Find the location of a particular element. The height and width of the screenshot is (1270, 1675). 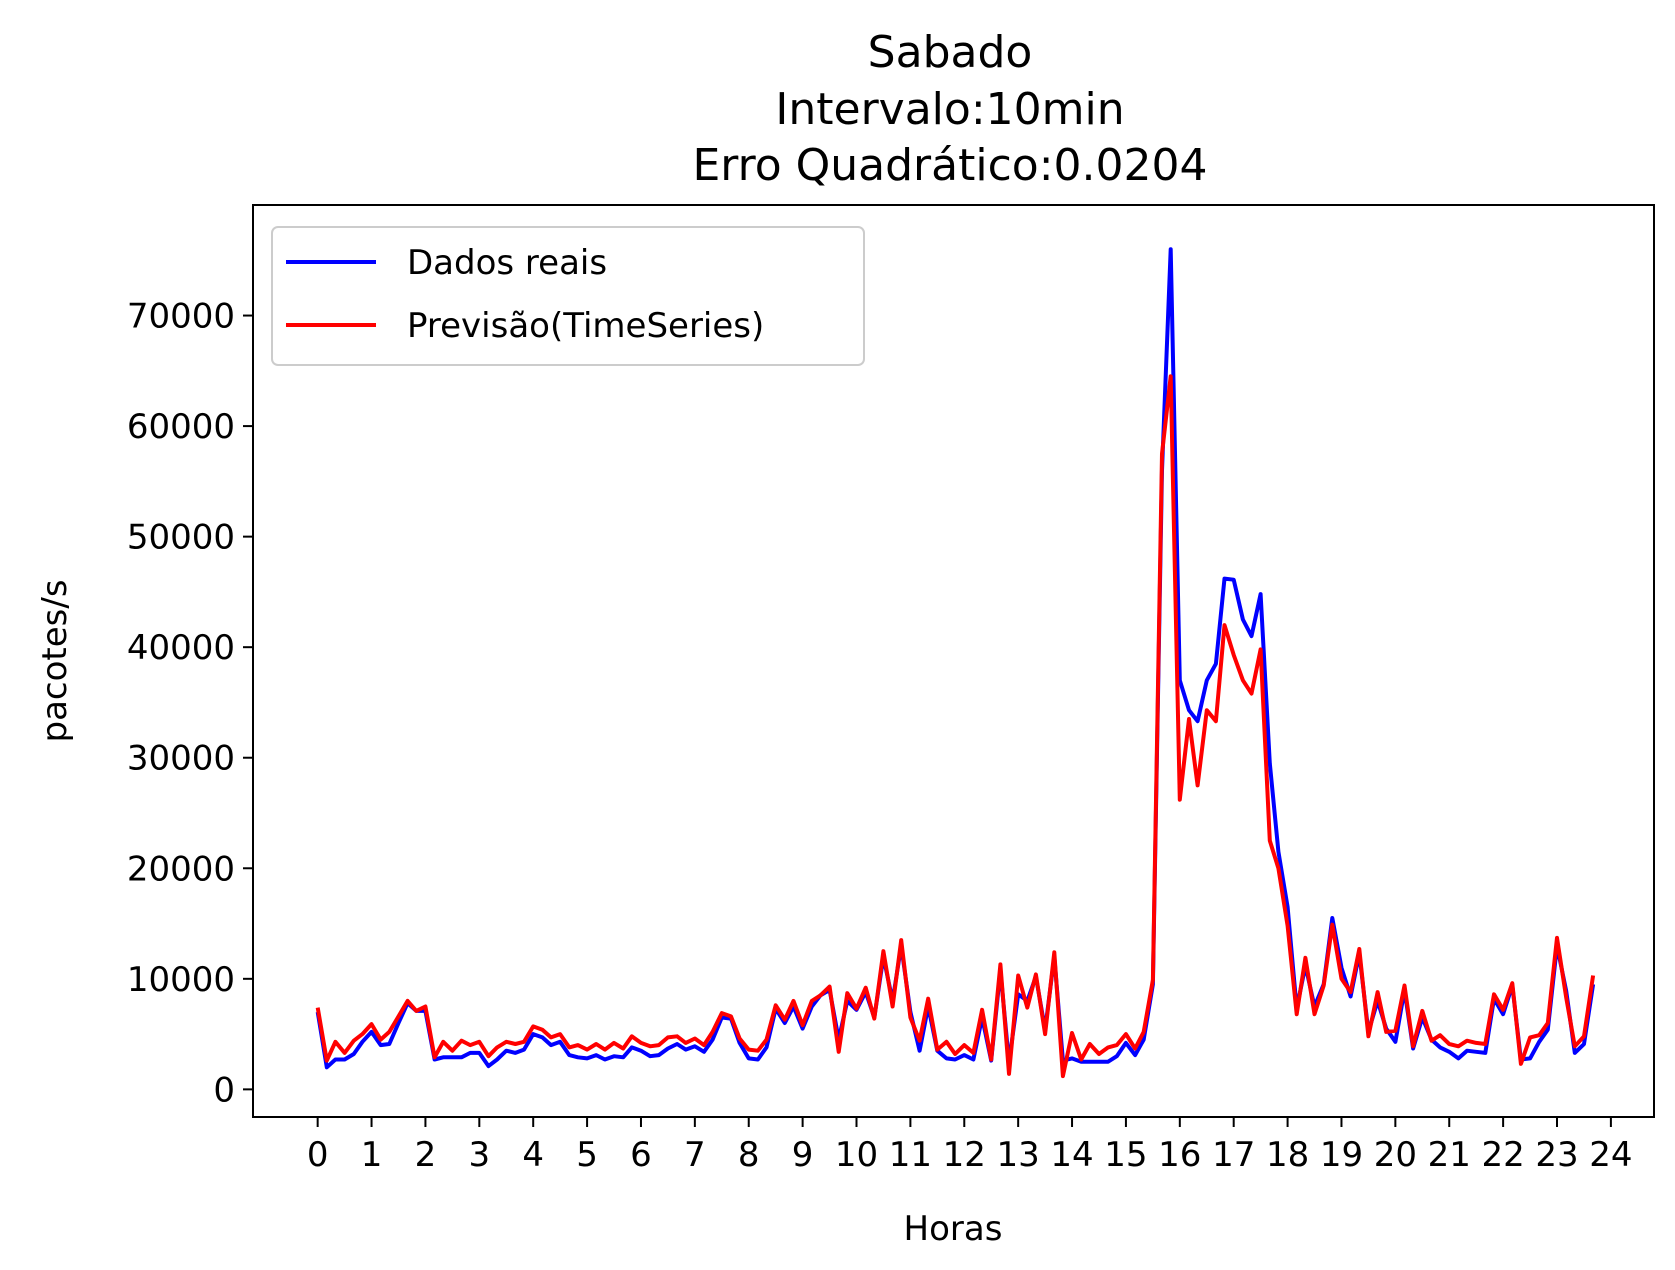

x-tick-label: 17 is located at coordinates (1233, 1155).